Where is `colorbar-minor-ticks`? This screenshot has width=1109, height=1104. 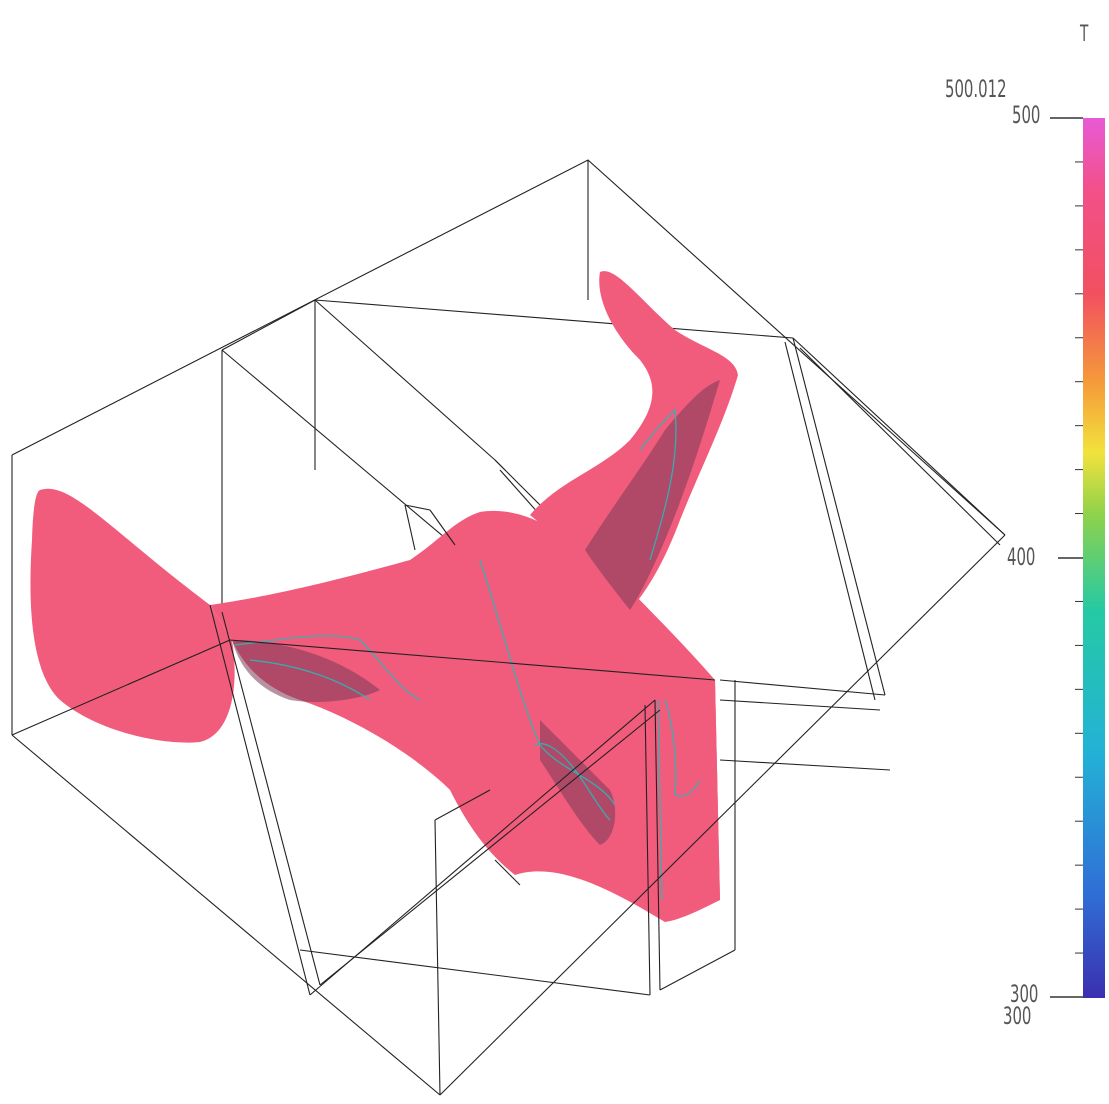
colorbar-minor-ticks is located at coordinates (1079, 557).